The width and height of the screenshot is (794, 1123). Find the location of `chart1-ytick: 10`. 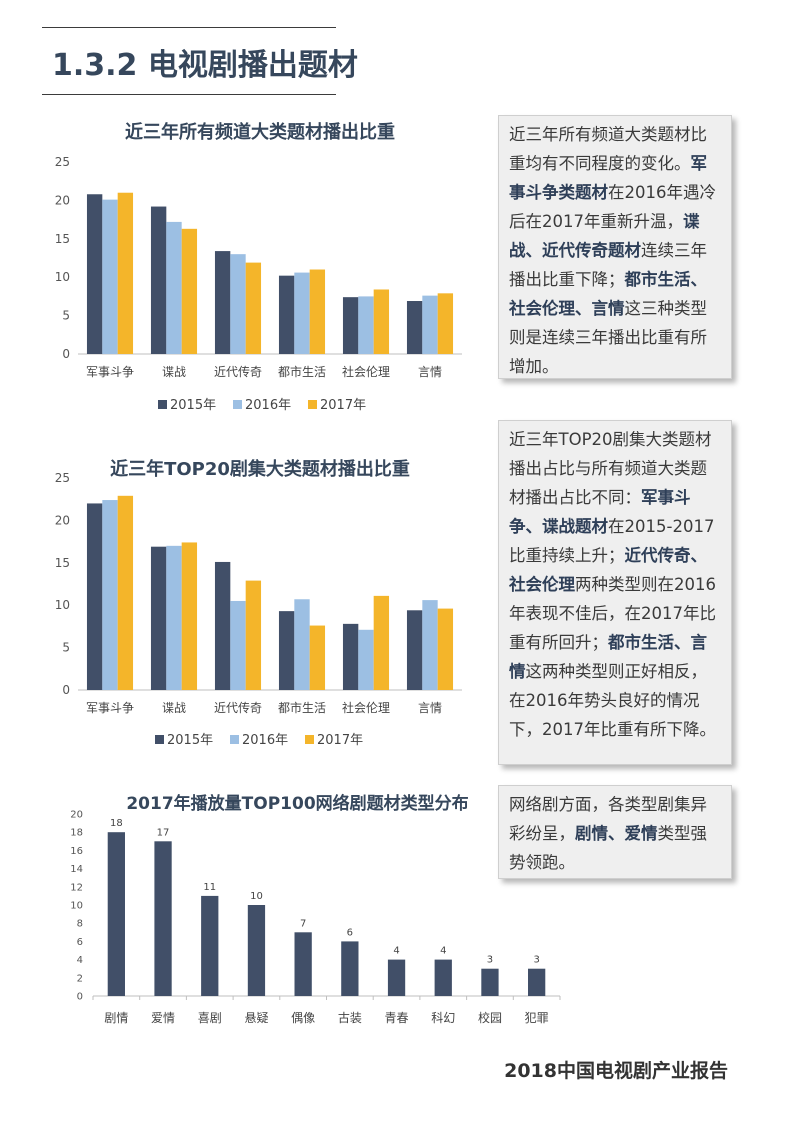

chart1-ytick: 10 is located at coordinates (62, 277).